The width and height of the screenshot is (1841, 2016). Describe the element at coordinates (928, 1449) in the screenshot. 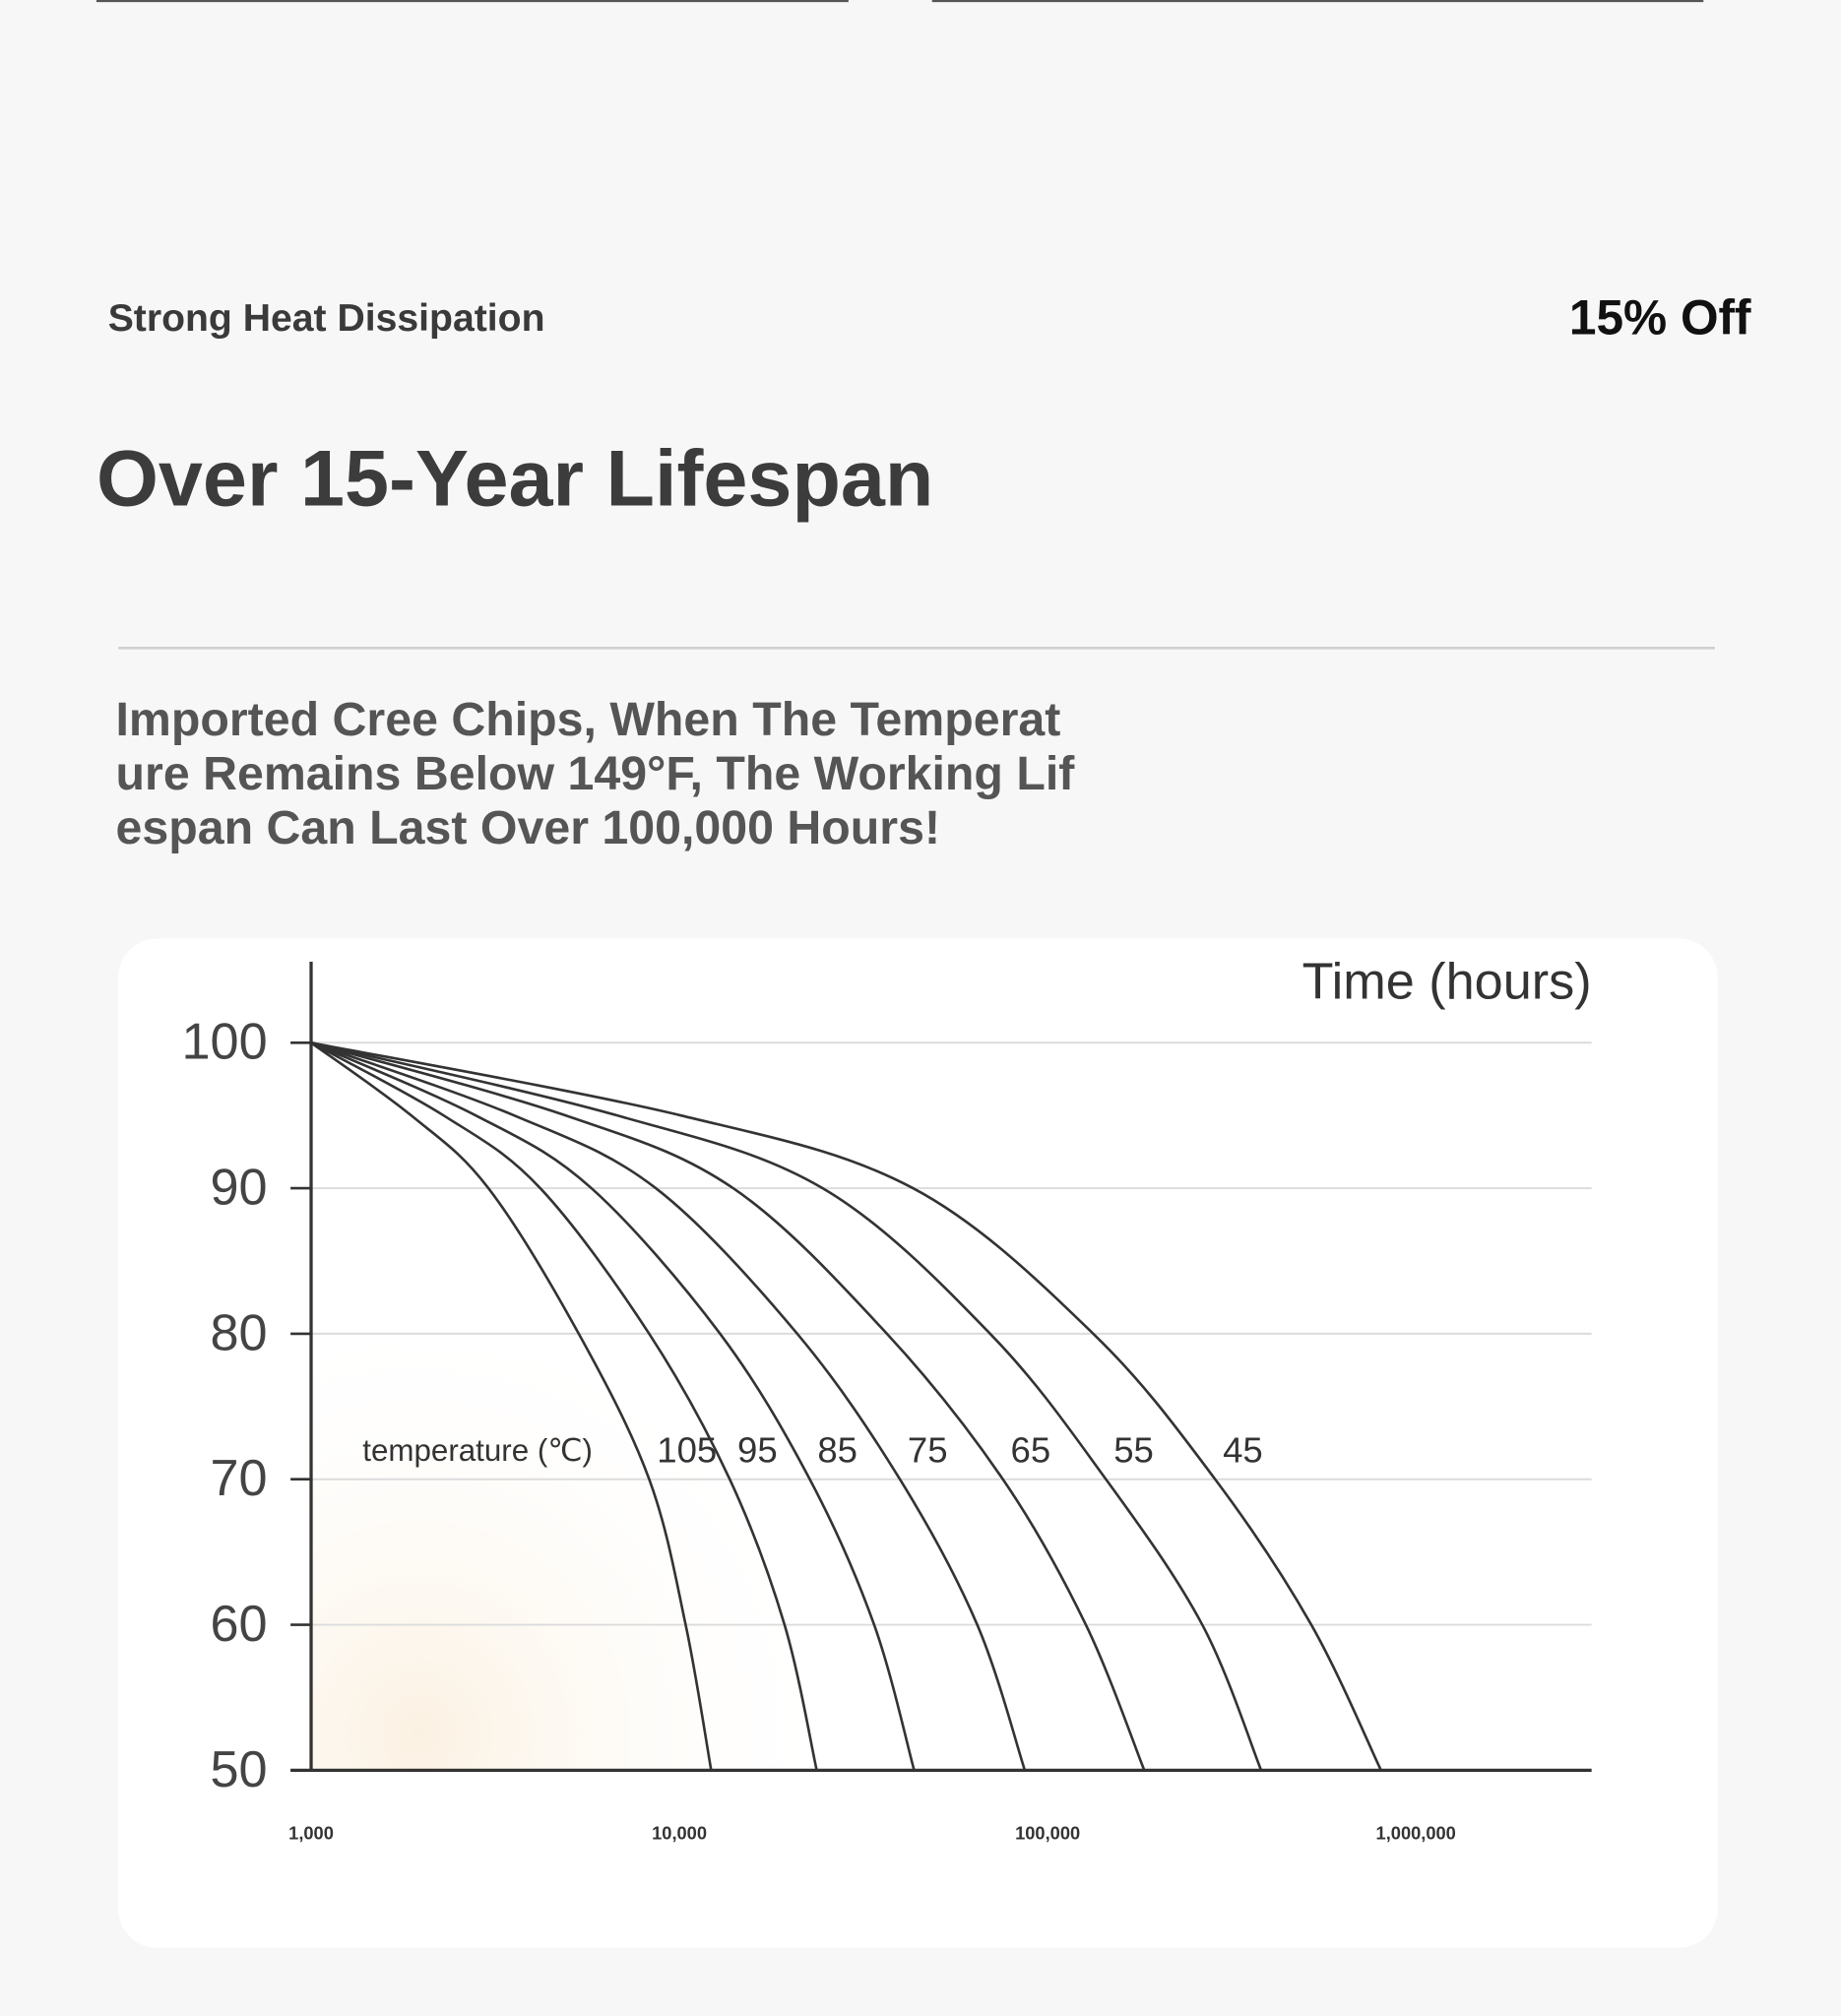

I see `series-label: 75` at that location.